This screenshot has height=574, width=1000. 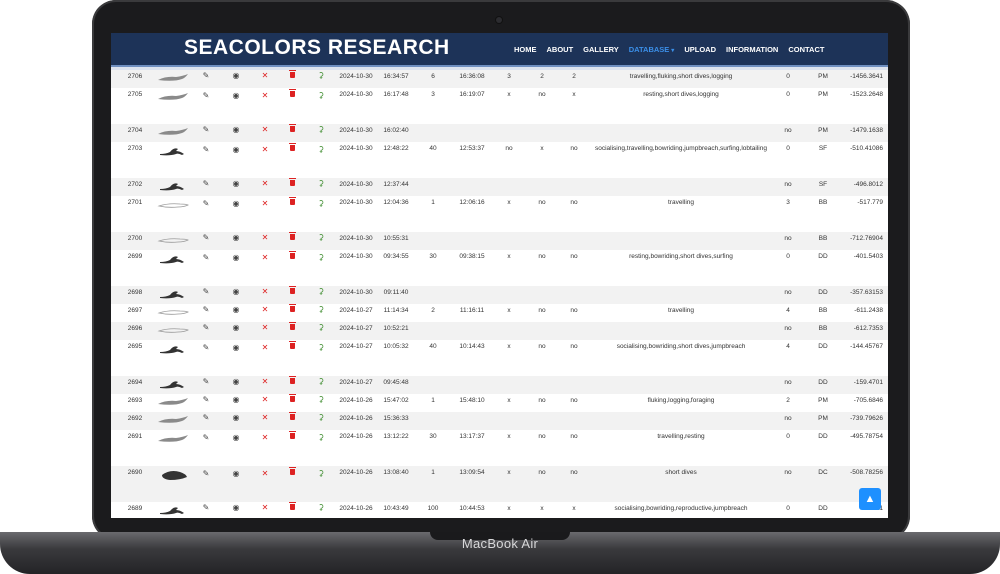 I want to click on nav-gallery: GALLERY, so click(x=601, y=49).